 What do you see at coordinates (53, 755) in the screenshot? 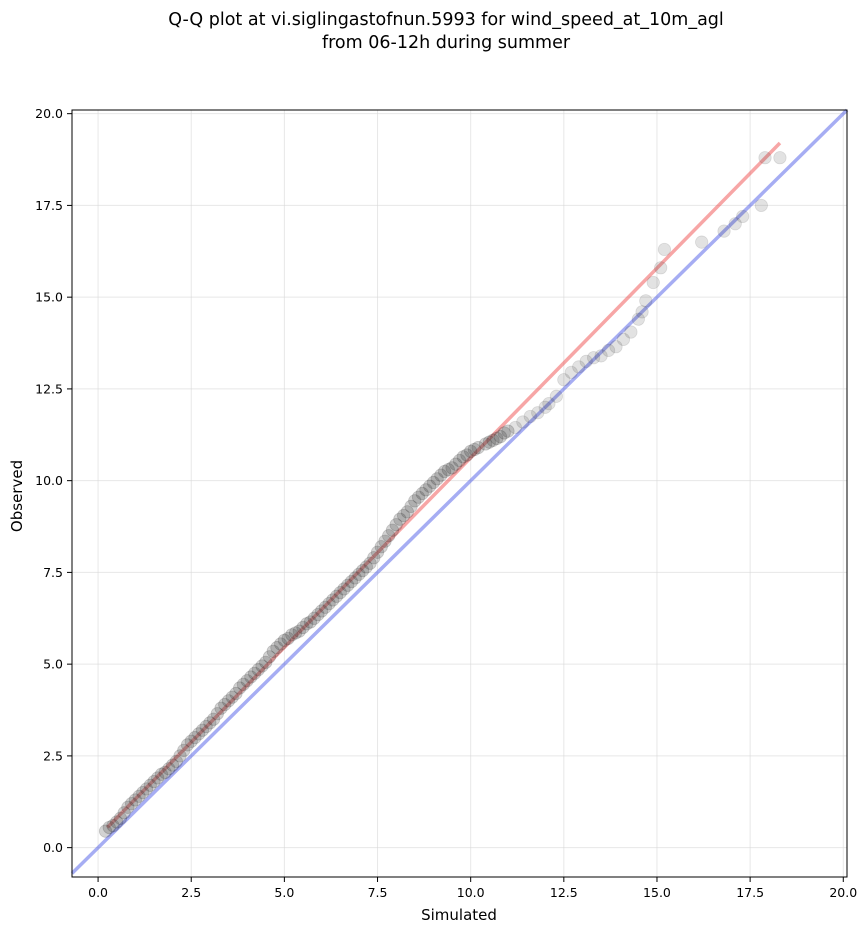
I see `y-tick-label-1: 2.5` at bounding box center [53, 755].